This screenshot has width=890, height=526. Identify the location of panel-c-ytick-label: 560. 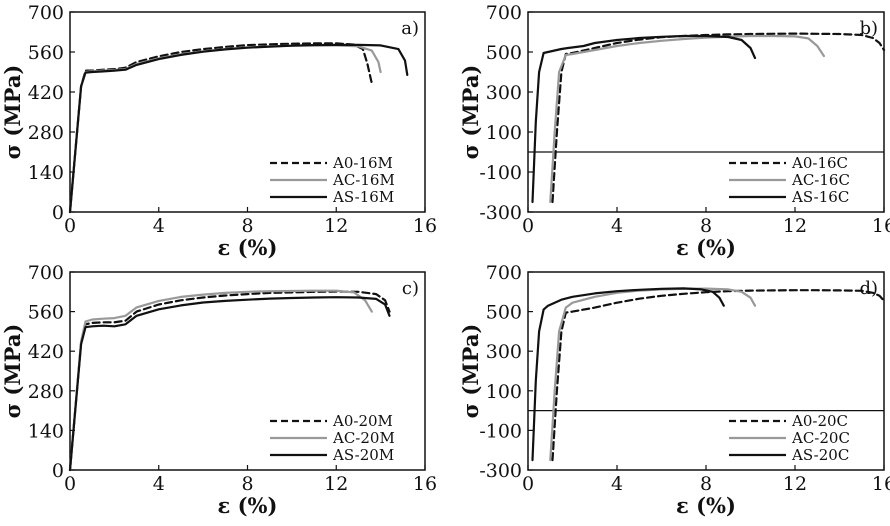
(46, 313).